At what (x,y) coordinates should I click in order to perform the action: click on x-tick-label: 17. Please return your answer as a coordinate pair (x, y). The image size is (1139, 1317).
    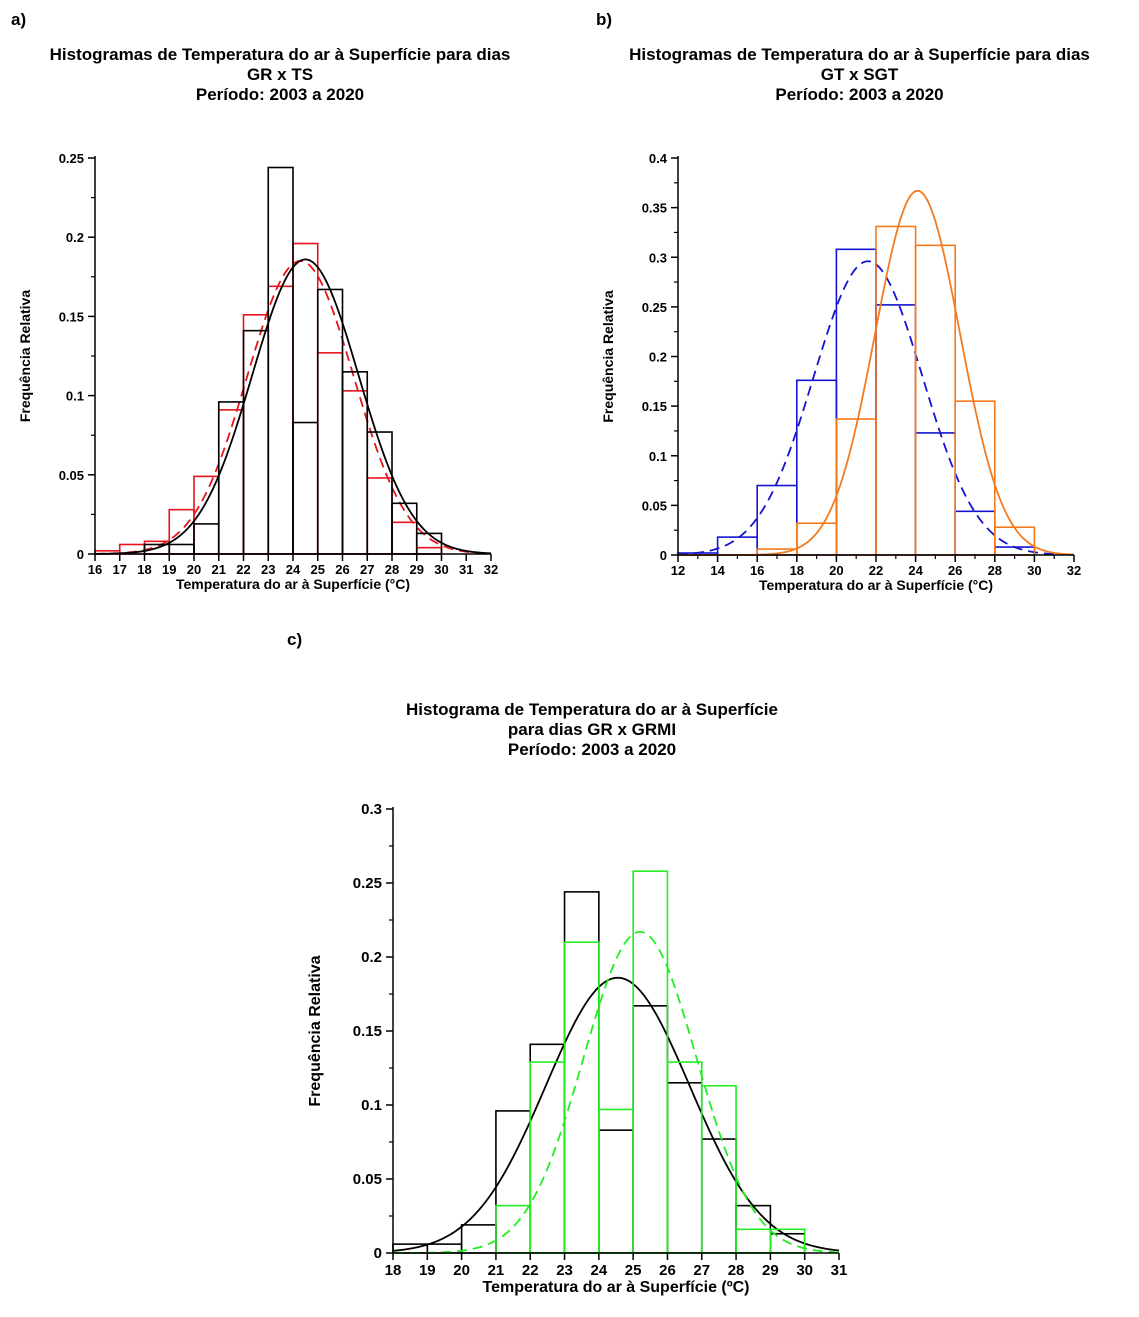
    Looking at the image, I should click on (120, 569).